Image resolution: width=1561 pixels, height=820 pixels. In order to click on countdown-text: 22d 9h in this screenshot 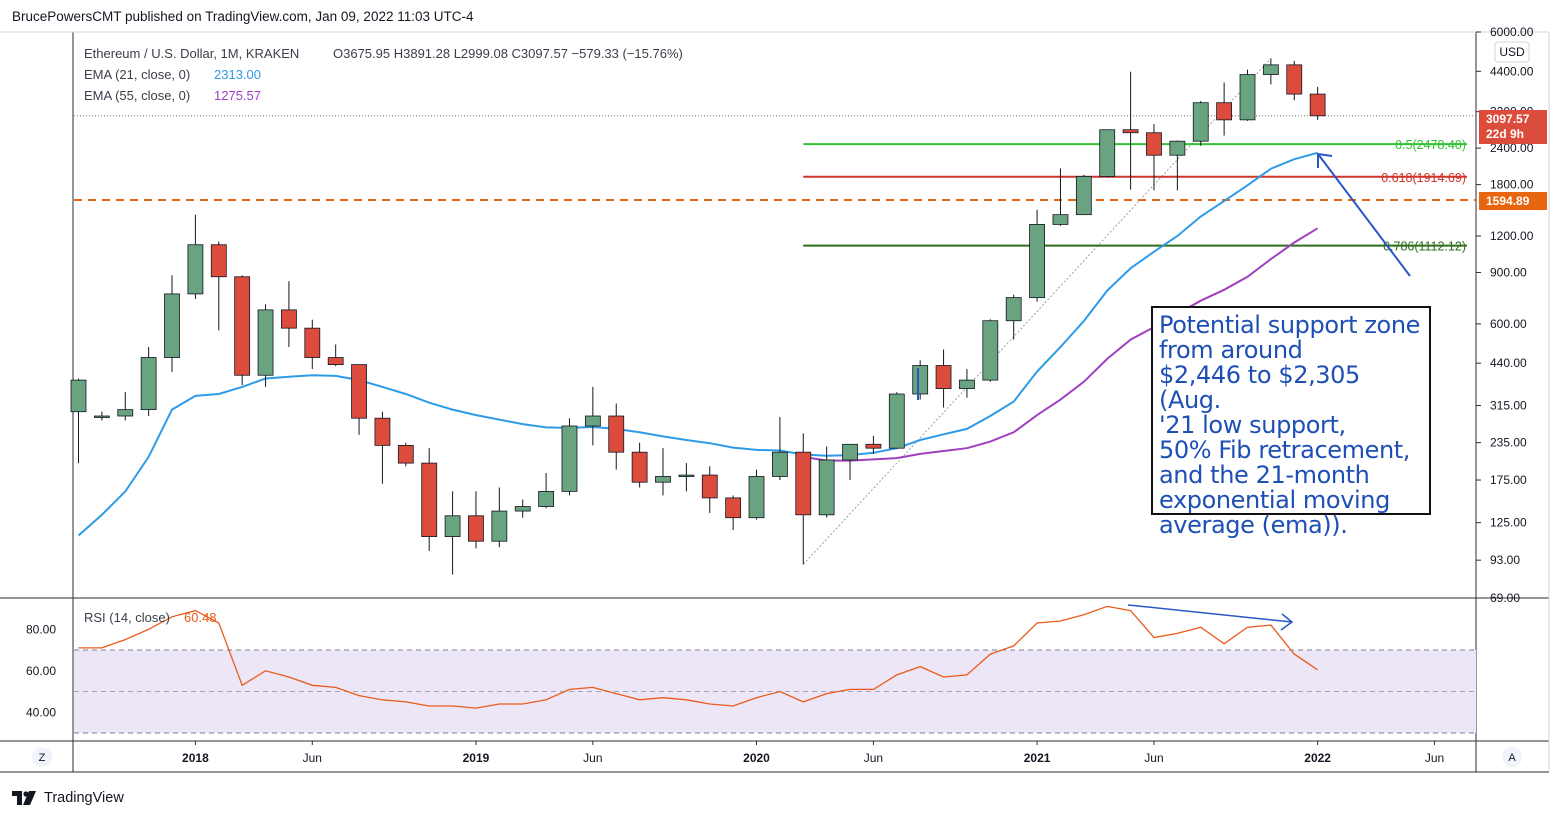, I will do `click(1505, 134)`.